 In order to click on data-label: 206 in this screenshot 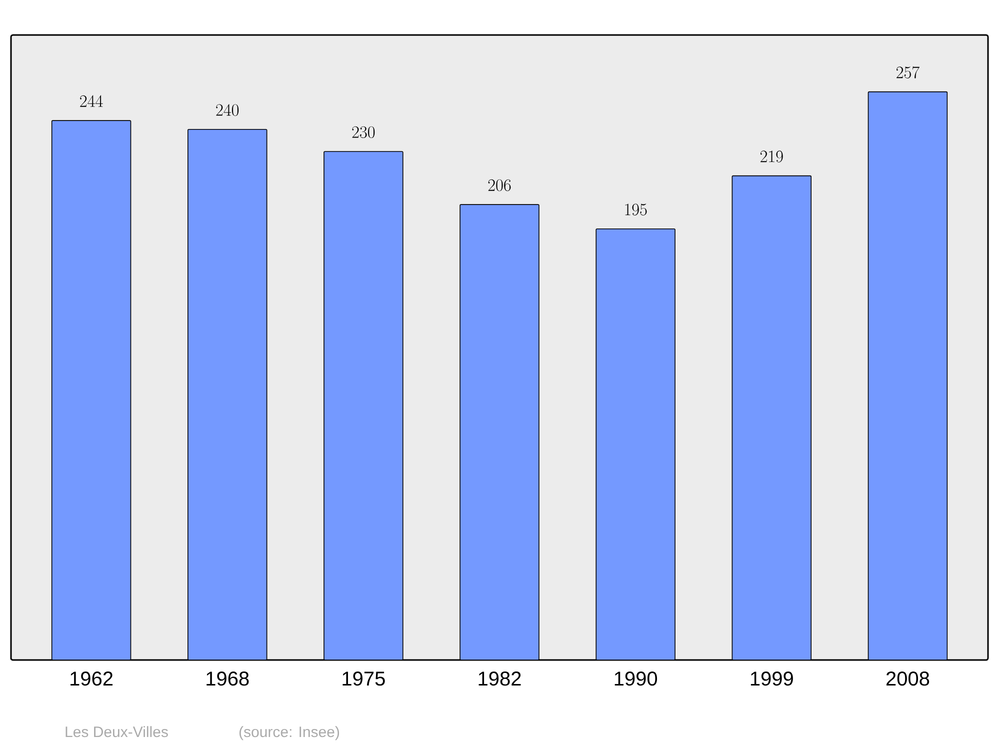, I will do `click(499, 185)`.